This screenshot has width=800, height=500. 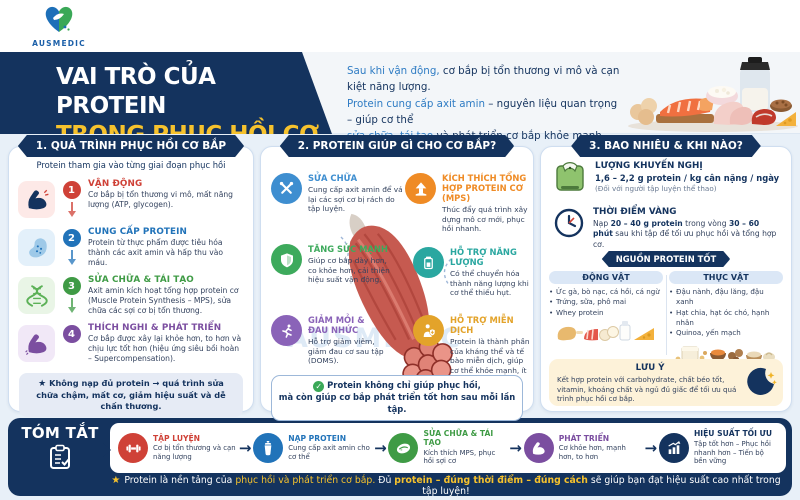 I want to click on chart-icon, so click(x=673, y=448).